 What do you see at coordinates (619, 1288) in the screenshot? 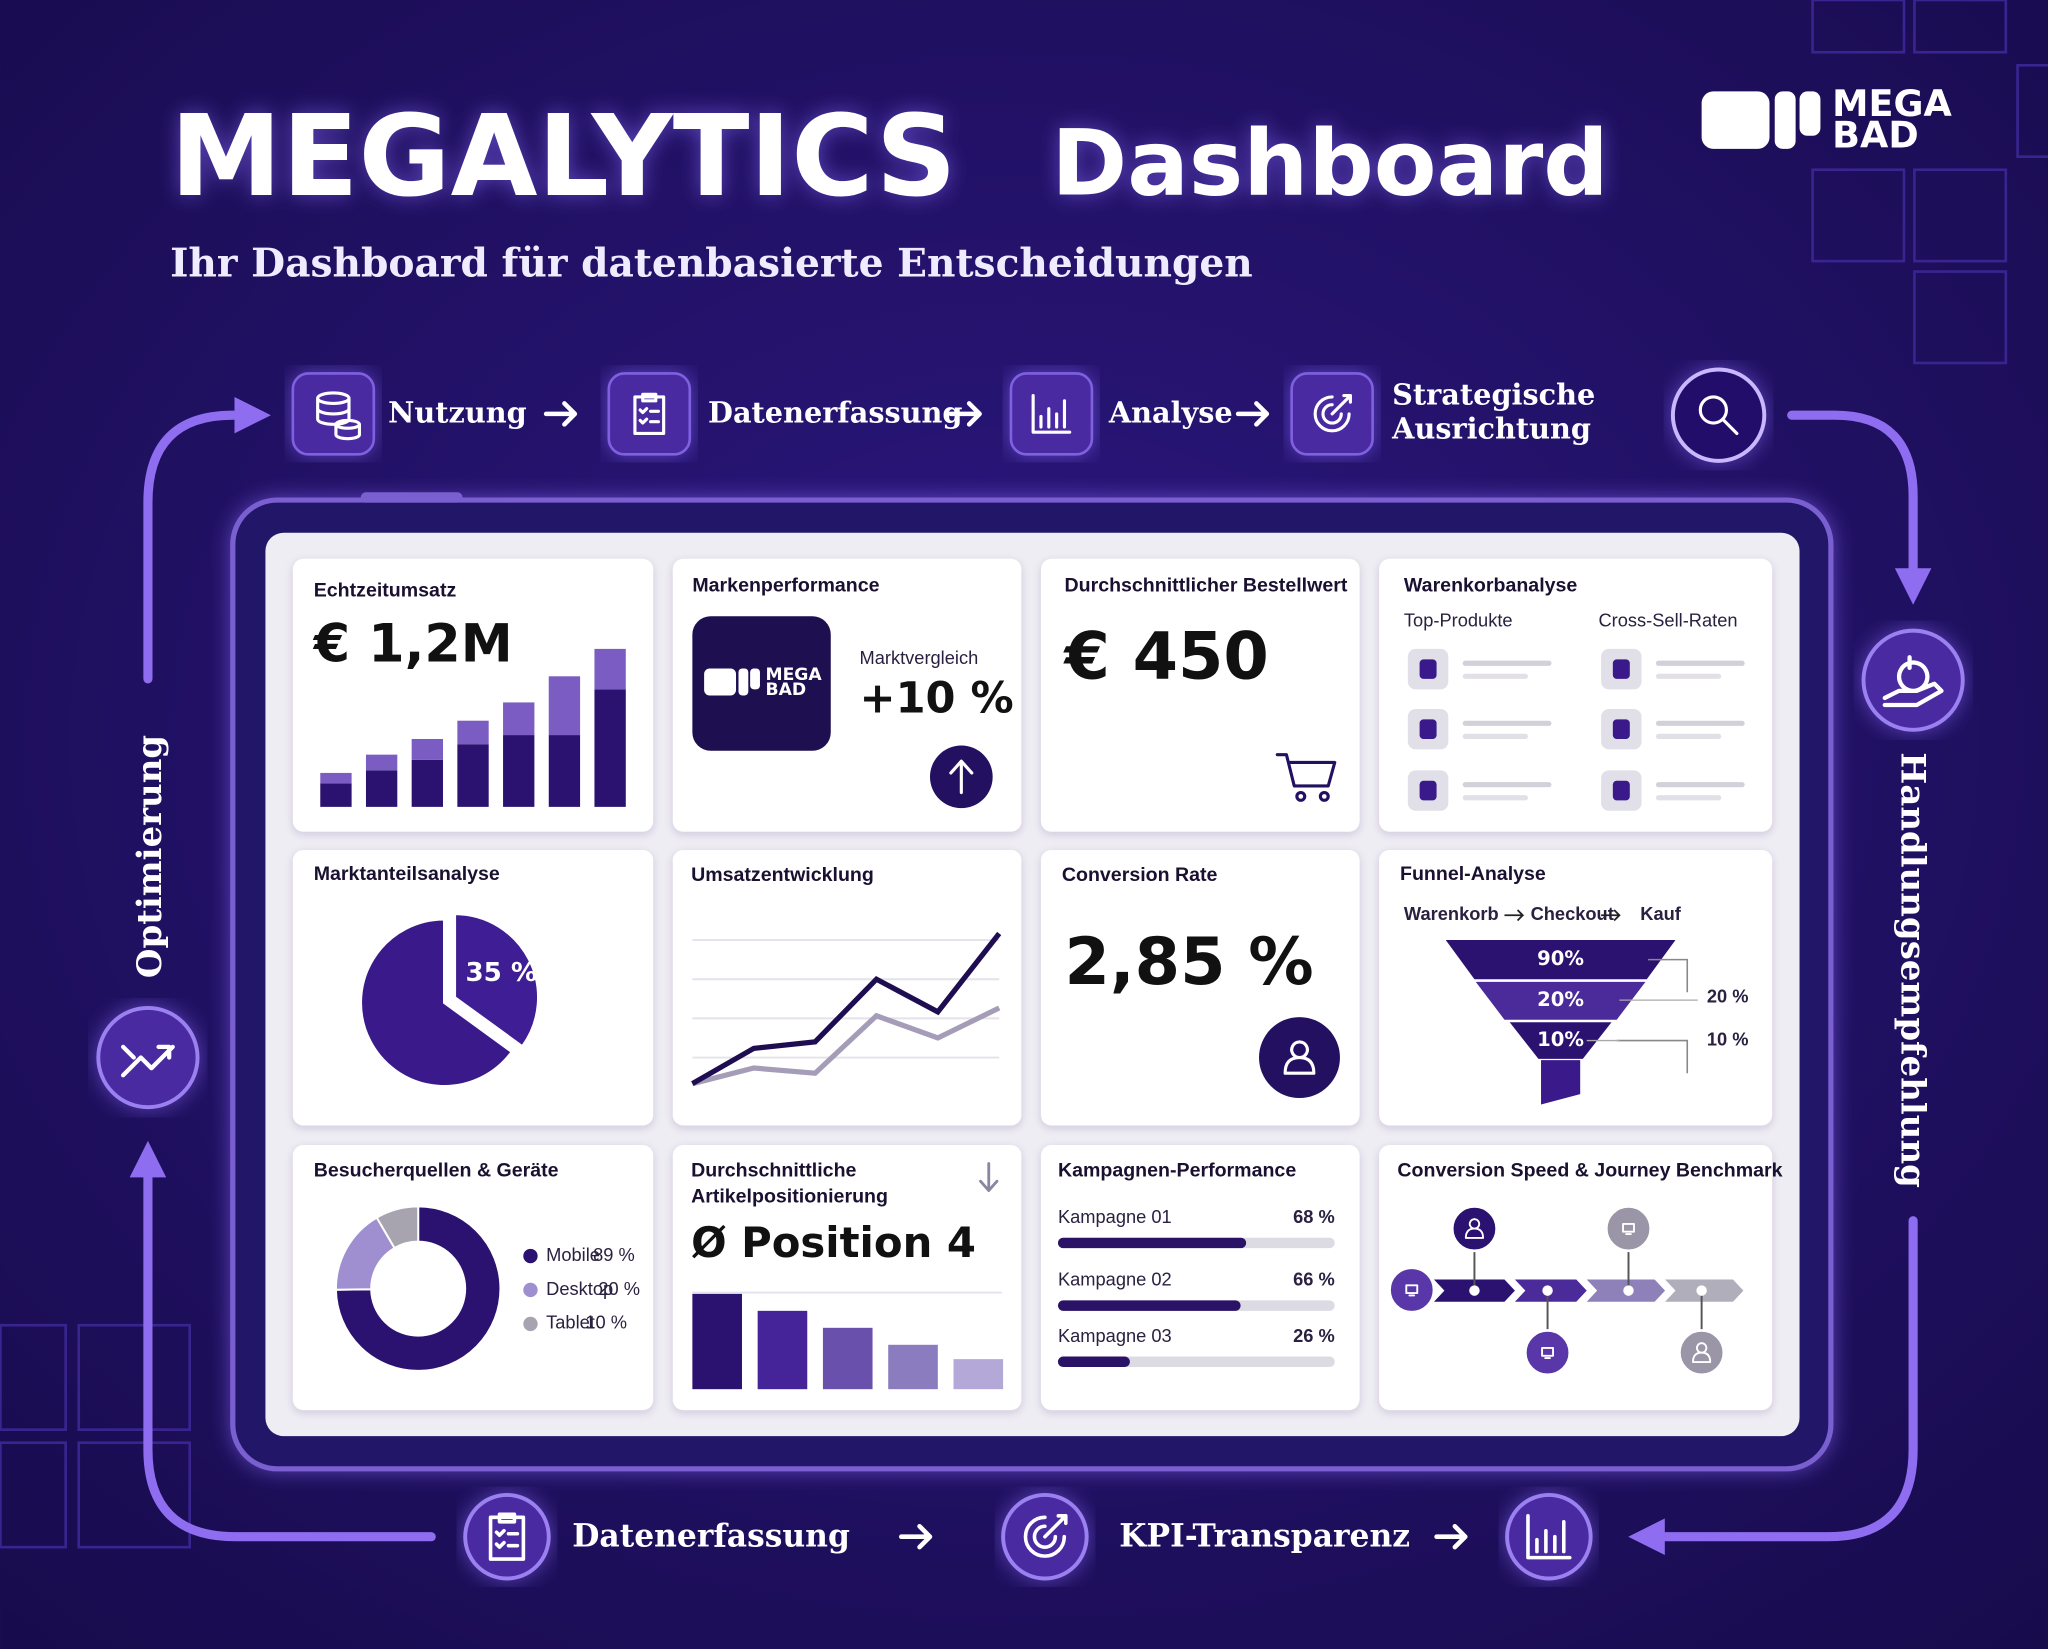
I see `legend-value: 20 %` at bounding box center [619, 1288].